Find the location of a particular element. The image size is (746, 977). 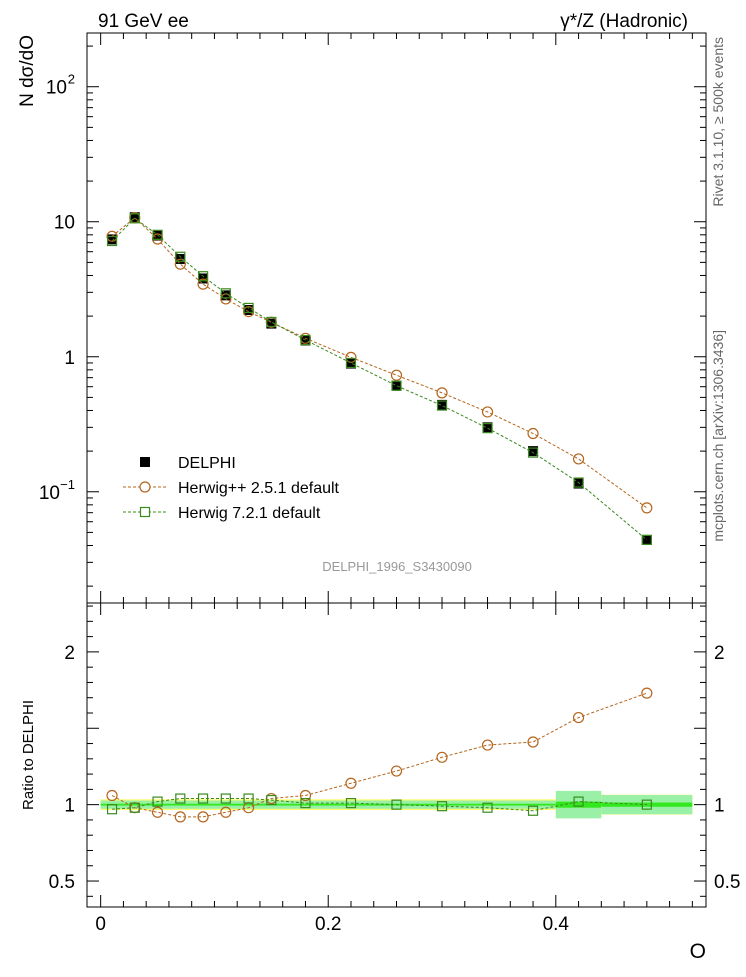

x-tick-label: 0 is located at coordinates (100, 924).